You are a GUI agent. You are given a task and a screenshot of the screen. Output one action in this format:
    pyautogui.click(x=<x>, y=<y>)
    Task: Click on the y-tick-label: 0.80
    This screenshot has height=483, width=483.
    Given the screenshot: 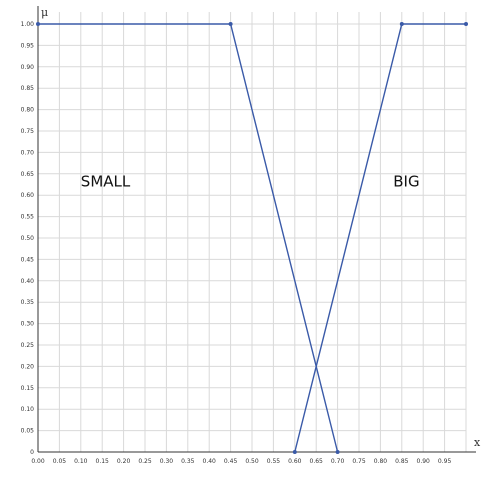 What is the action you would take?
    pyautogui.click(x=28, y=110)
    